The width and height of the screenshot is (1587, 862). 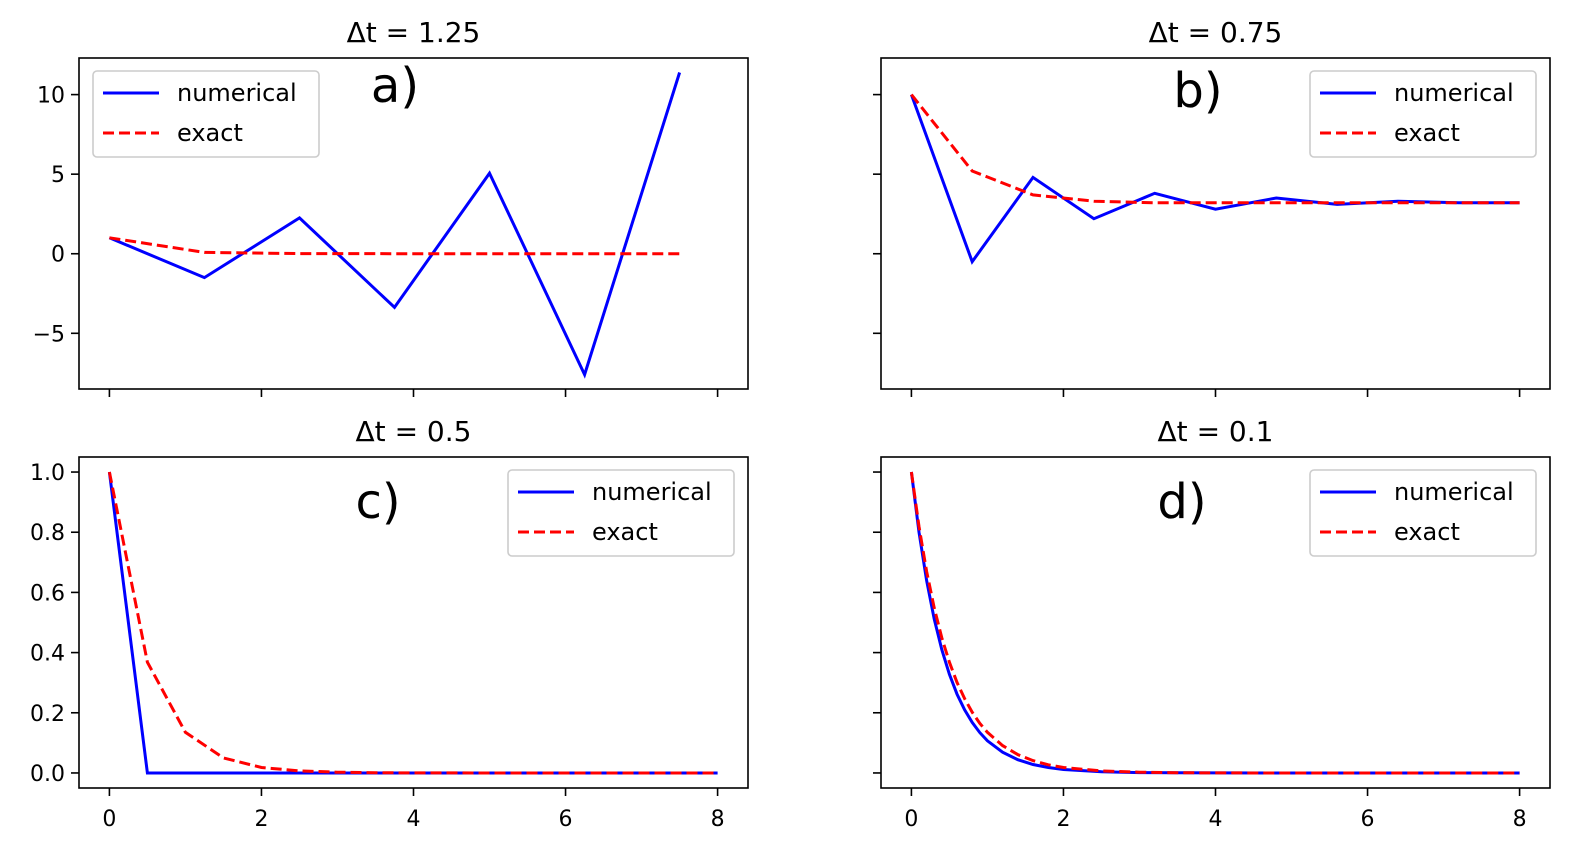 I want to click on y-tick-label: 0.4, so click(x=47, y=654).